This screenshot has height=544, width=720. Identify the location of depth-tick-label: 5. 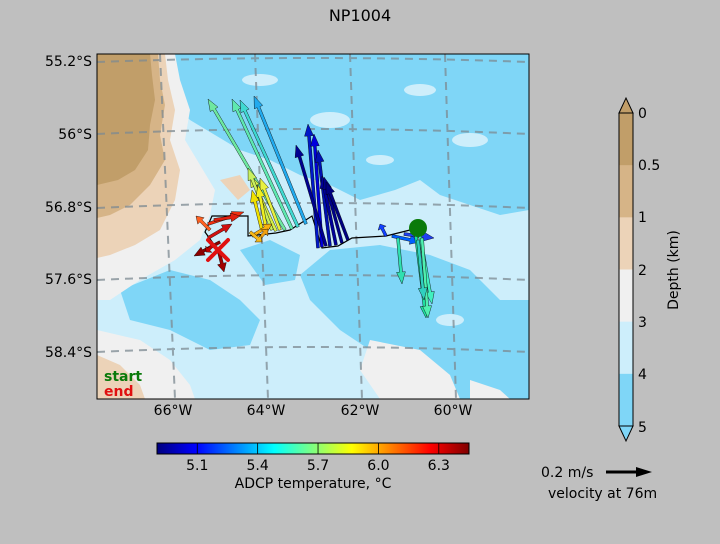
(642, 428).